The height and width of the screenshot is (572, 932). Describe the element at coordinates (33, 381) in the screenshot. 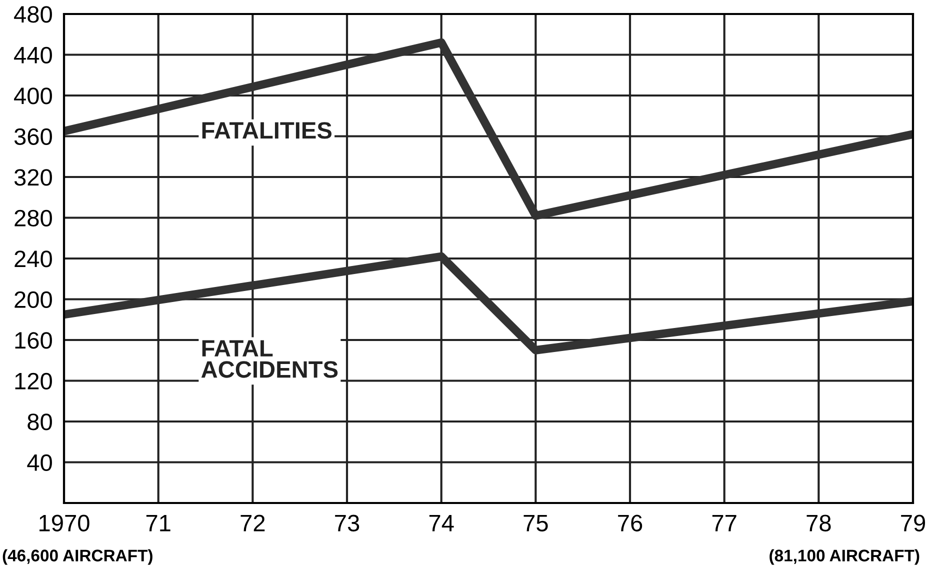

I see `y-tick-label: 120` at that location.